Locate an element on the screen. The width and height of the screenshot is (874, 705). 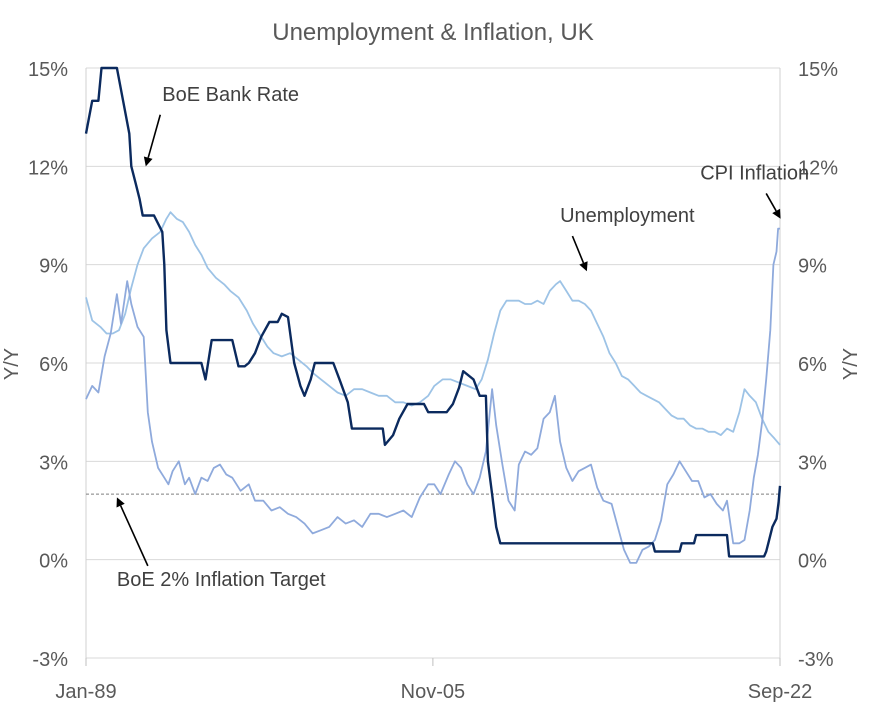
annotation-arrow-target is located at coordinates (134, 536).